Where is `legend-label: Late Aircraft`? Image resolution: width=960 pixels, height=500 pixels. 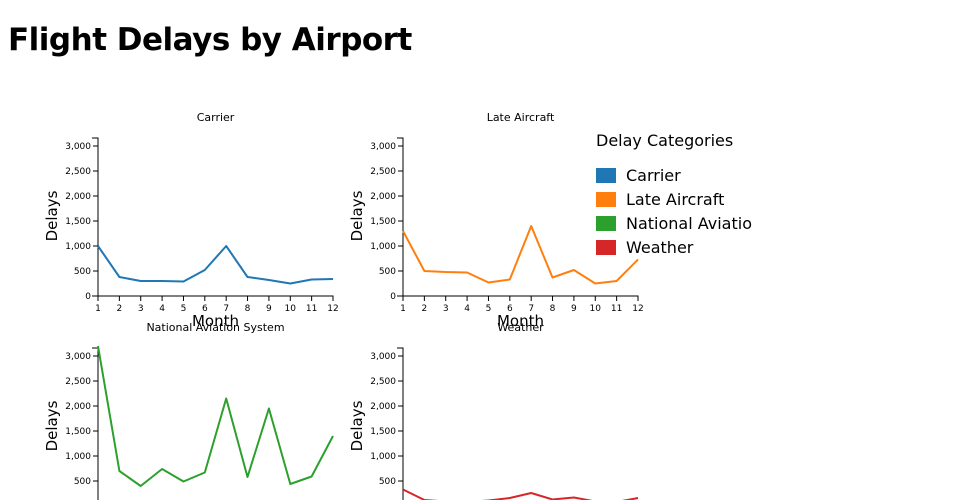 legend-label: Late Aircraft is located at coordinates (675, 199).